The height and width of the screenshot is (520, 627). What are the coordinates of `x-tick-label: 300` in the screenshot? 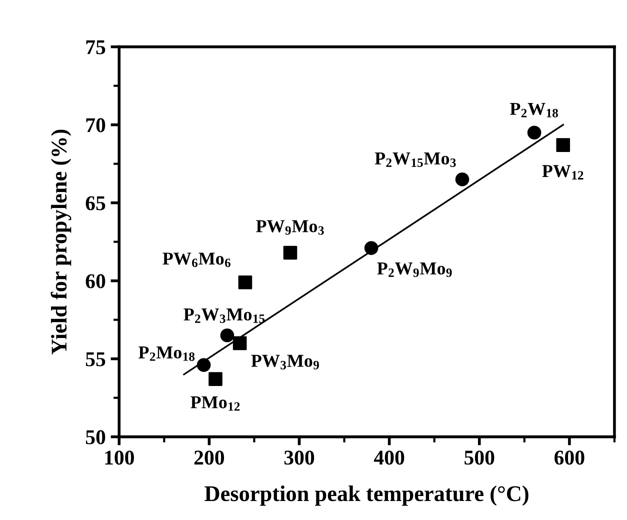 It's located at (299, 457).